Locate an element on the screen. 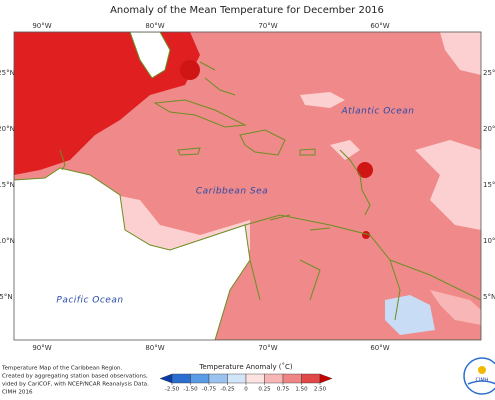 The image size is (495, 400). logo-ring is located at coordinates (479, 376).